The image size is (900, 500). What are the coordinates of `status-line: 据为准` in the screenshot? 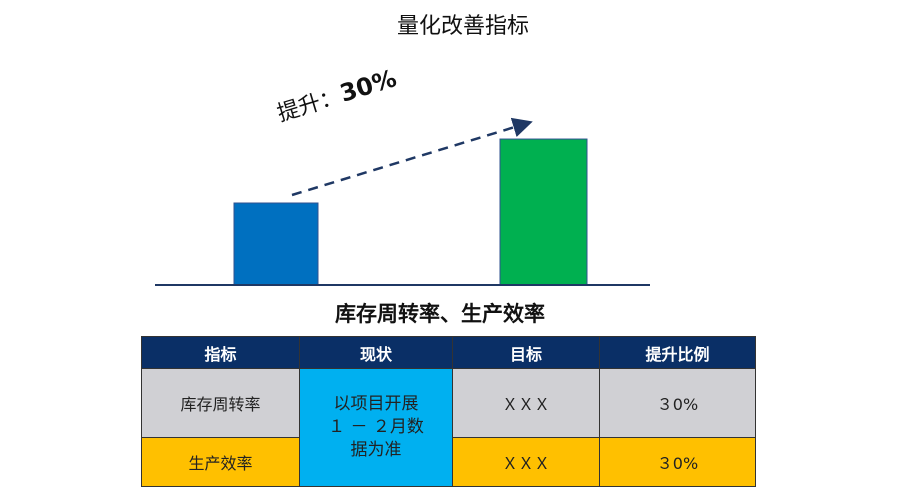 It's located at (376, 450).